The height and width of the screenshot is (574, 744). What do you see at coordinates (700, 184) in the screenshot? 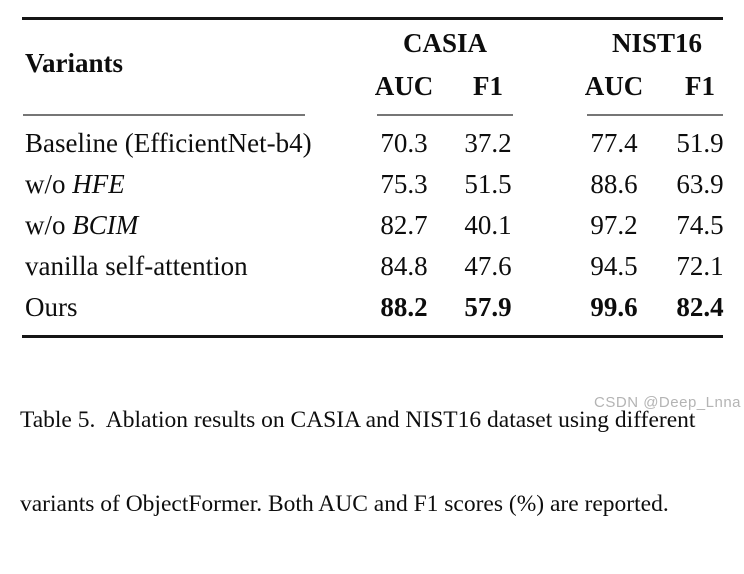
I see `cell-nist16-f1: 63.9` at bounding box center [700, 184].